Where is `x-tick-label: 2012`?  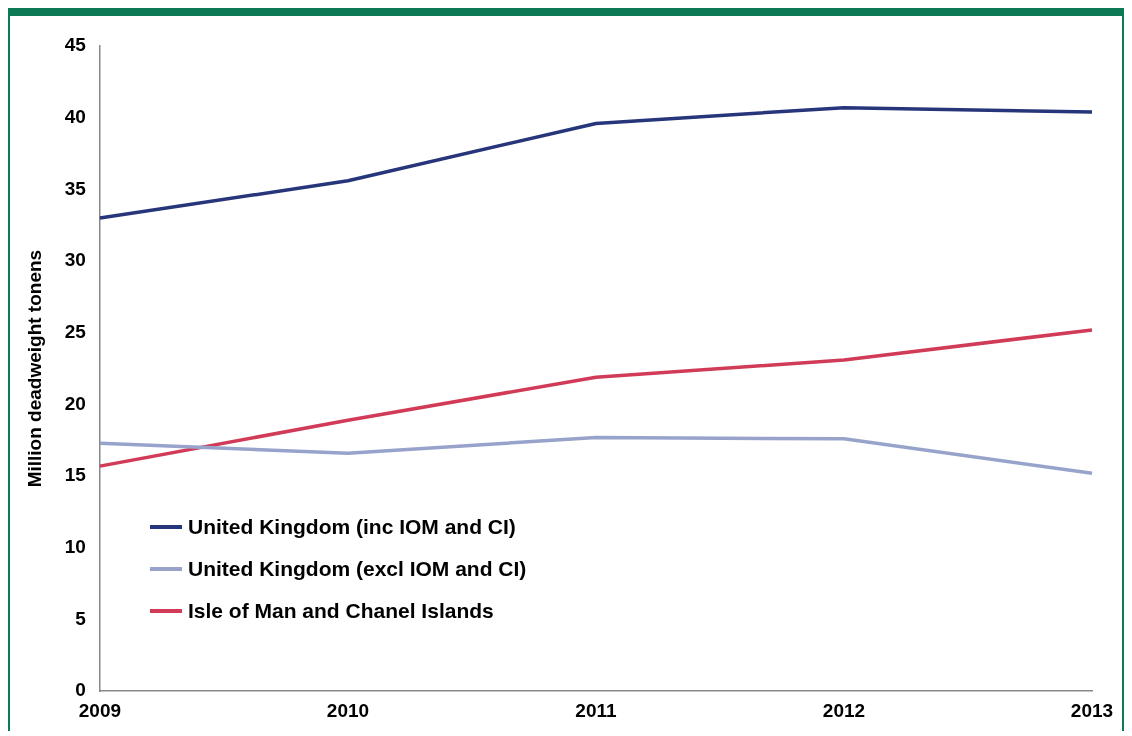
x-tick-label: 2012 is located at coordinates (844, 710).